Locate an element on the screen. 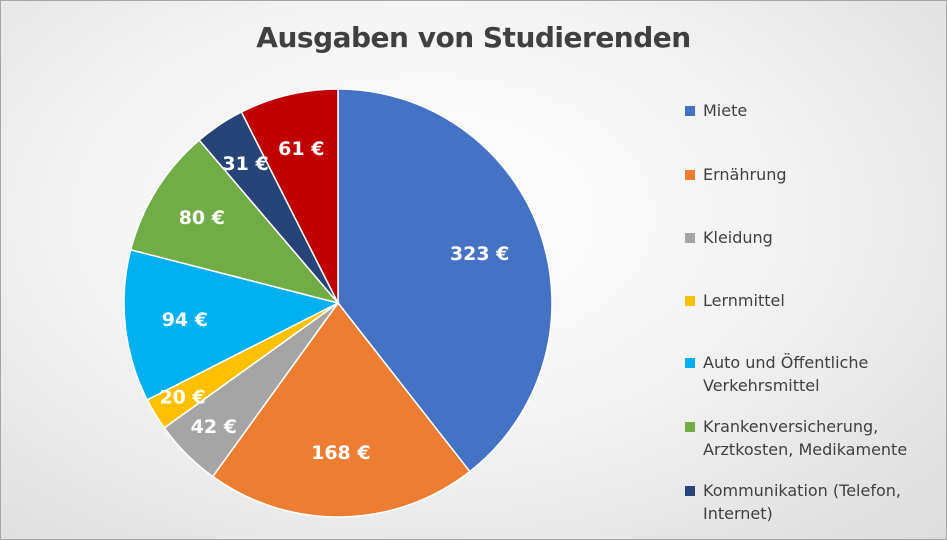 Image resolution: width=947 pixels, height=540 pixels. data-label-4: 20 € is located at coordinates (182, 398).